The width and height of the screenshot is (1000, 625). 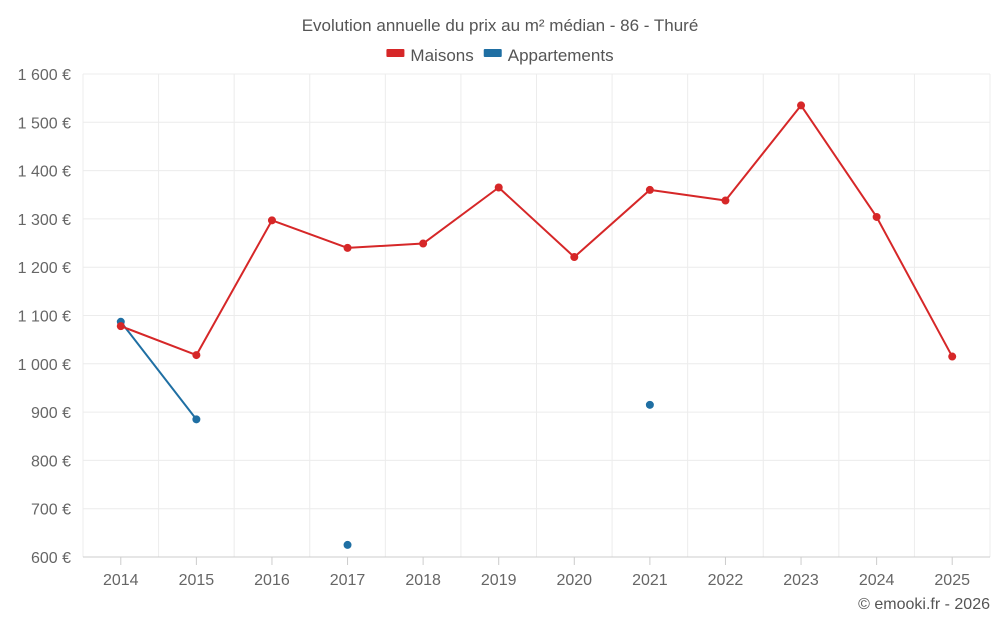 What do you see at coordinates (121, 580) in the screenshot?
I see `x-tick-label: 2014` at bounding box center [121, 580].